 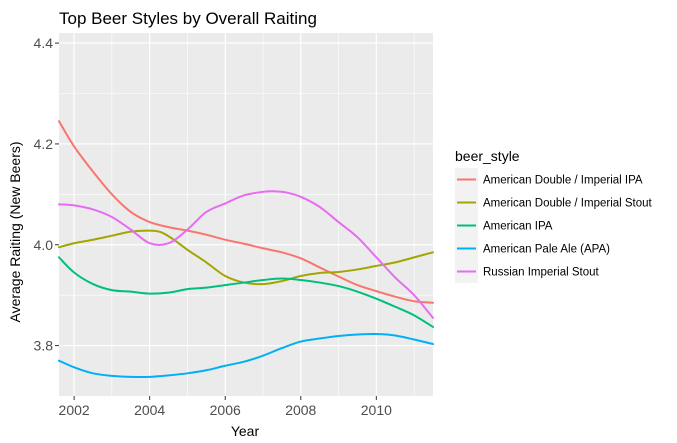 What do you see at coordinates (149, 410) in the screenshot?
I see `x-tick-label: 2004` at bounding box center [149, 410].